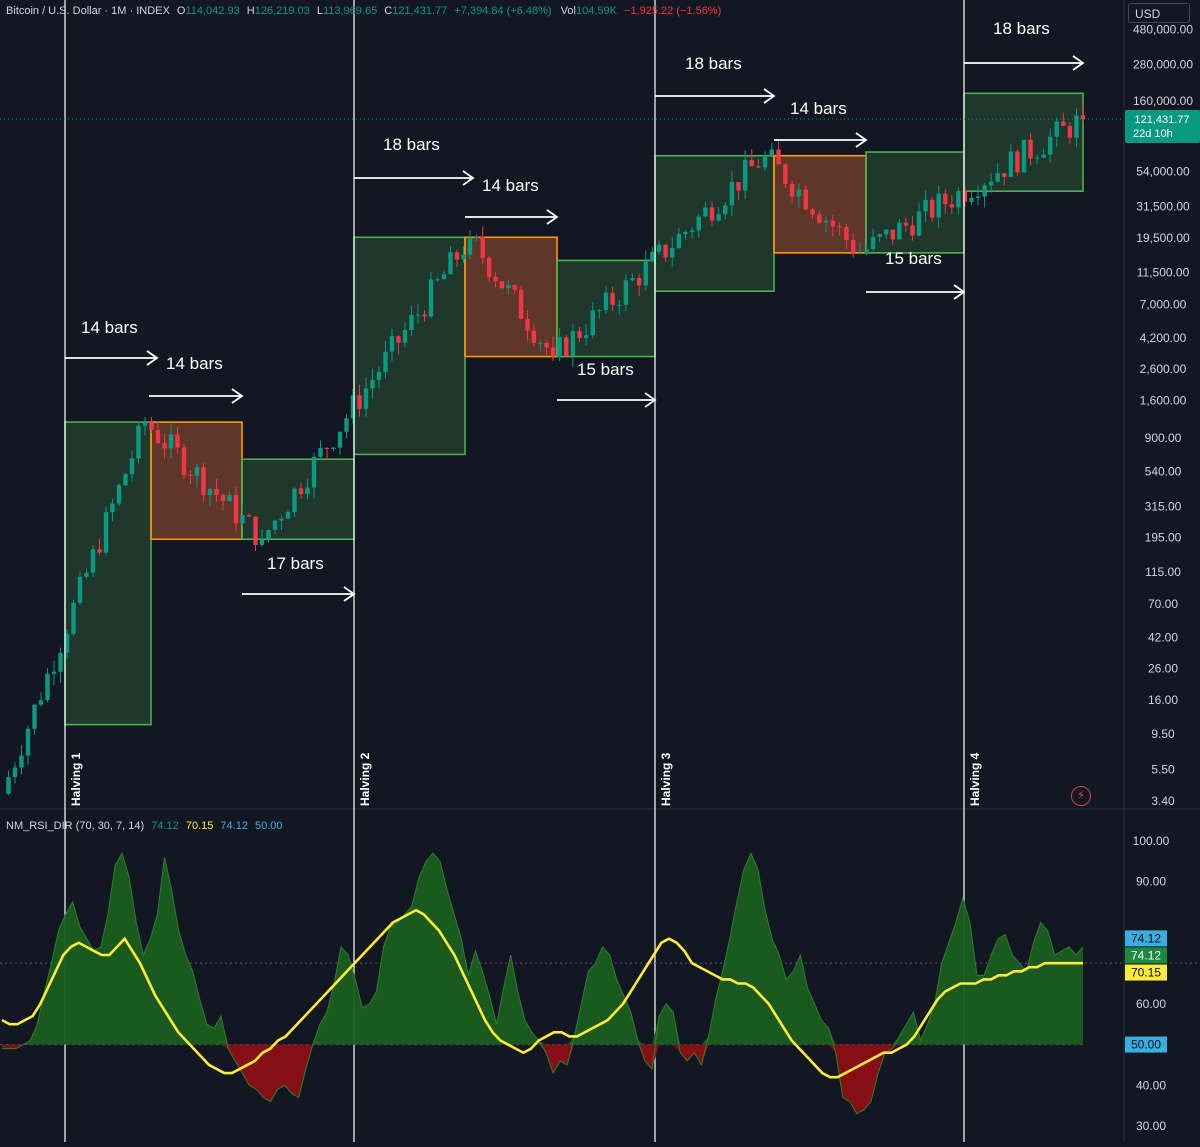  I want to click on flash-alert-icon: ⚡, so click(1081, 796).